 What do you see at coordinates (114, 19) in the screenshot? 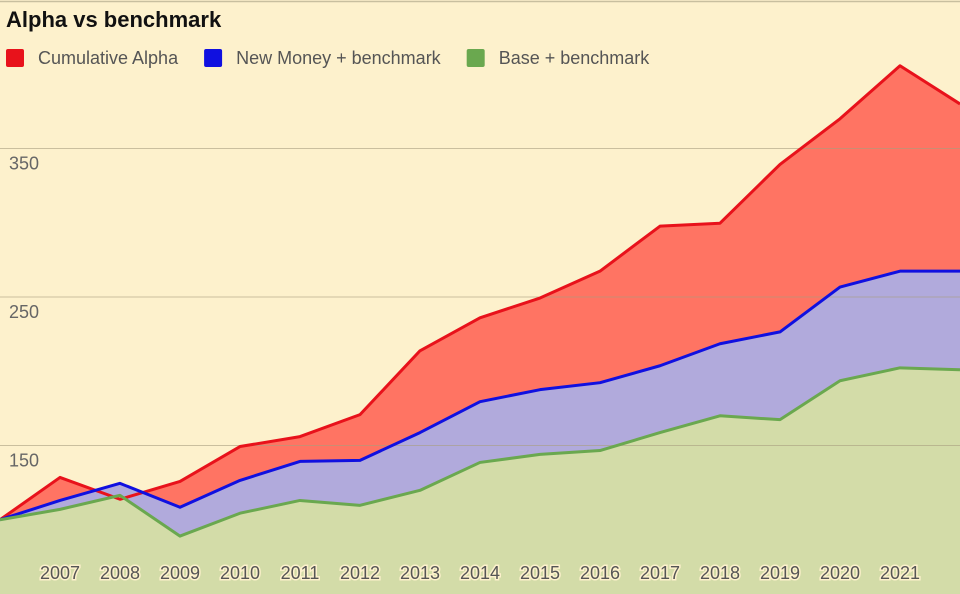
I see `chart-title: Alpha vs benchmark` at bounding box center [114, 19].